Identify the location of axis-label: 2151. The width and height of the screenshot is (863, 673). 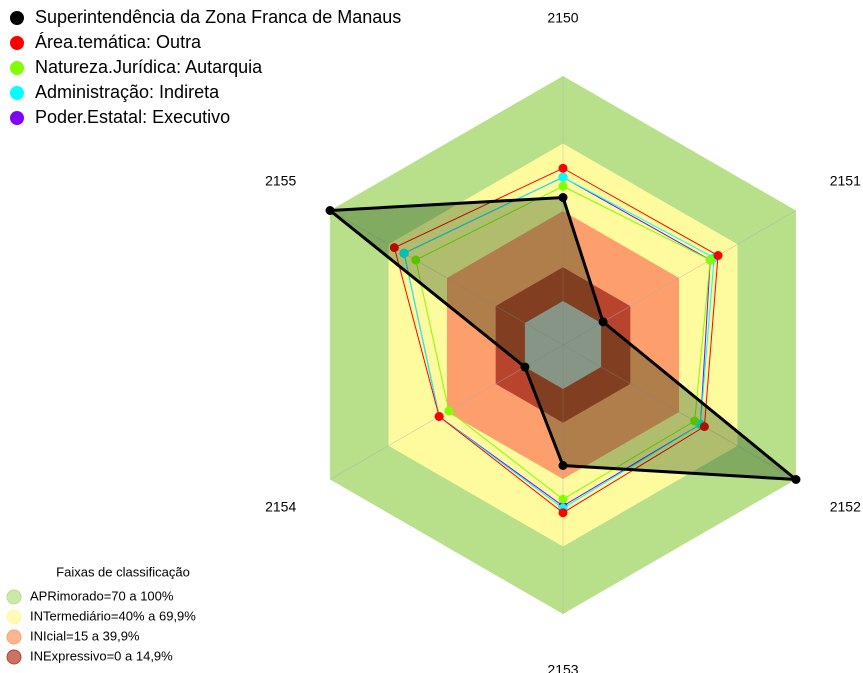
(845, 181).